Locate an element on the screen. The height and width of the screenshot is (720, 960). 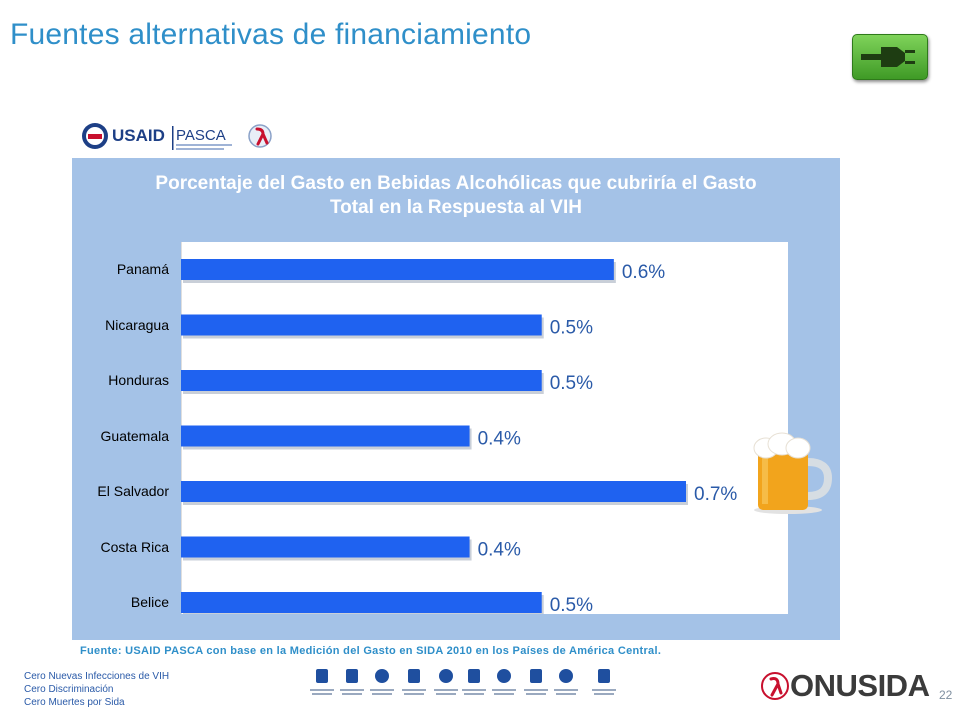
pasca-logo-icon is located at coordinates (204, 147).